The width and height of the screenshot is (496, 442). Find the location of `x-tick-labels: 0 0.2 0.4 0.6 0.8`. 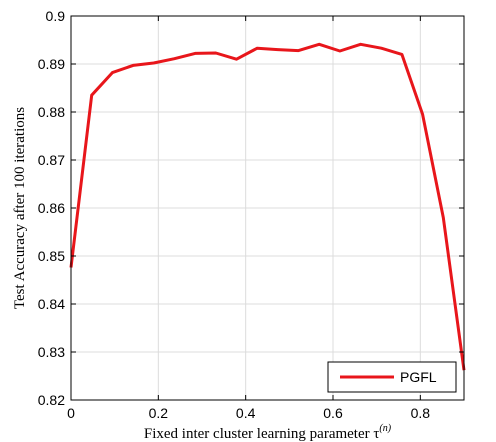

x-tick-labels: 0 0.2 0.4 0.6 0.8 is located at coordinates (248, 413).